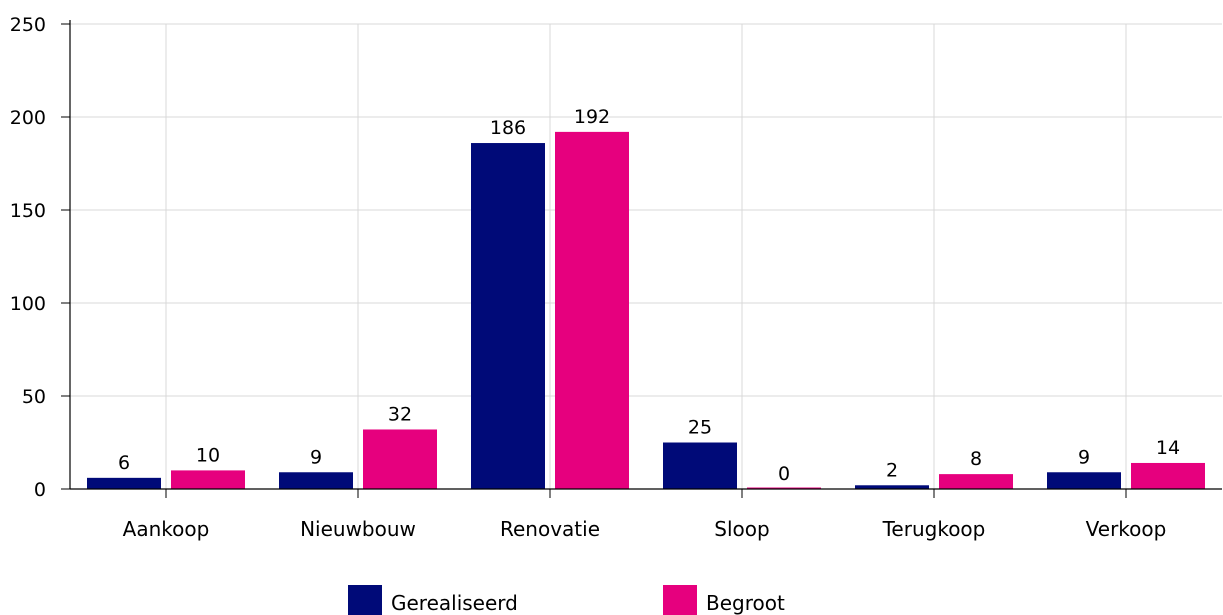 The width and height of the screenshot is (1223, 615). I want to click on y-tick-label: 0, so click(40, 490).